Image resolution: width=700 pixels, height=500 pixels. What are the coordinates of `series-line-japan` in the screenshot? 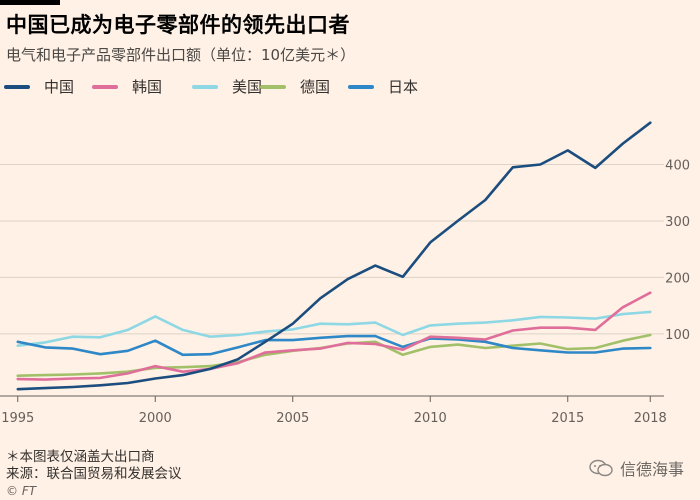 It's located at (334, 345).